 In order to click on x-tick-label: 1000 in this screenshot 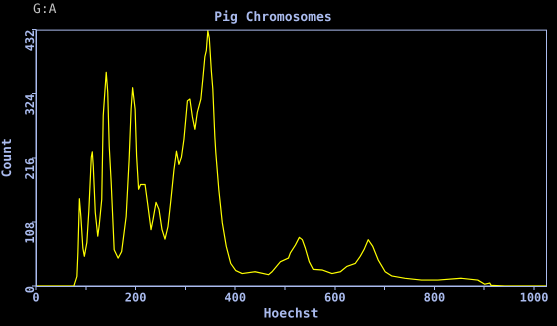, I will do `click(534, 297)`.